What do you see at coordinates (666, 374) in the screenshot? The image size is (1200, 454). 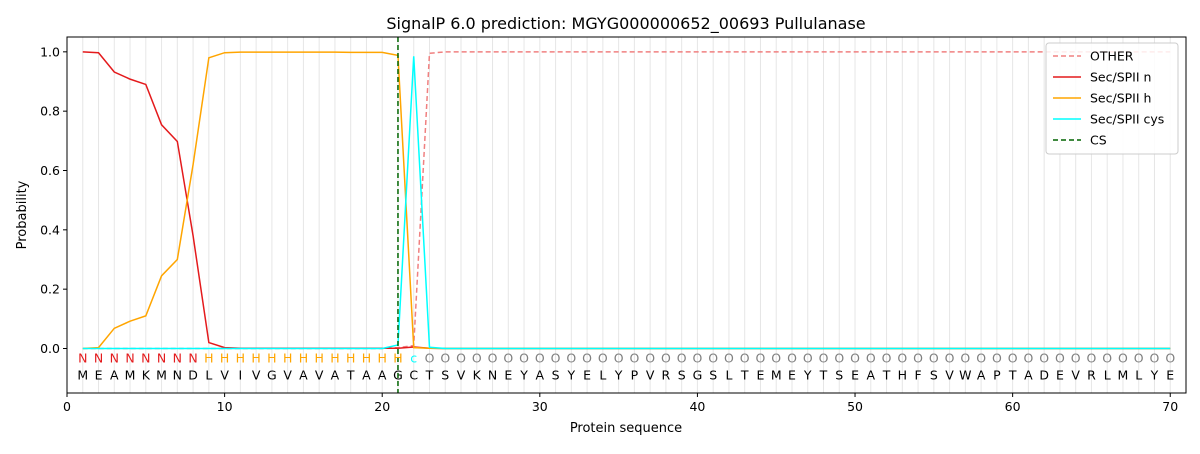 I see `residue-label: R` at bounding box center [666, 374].